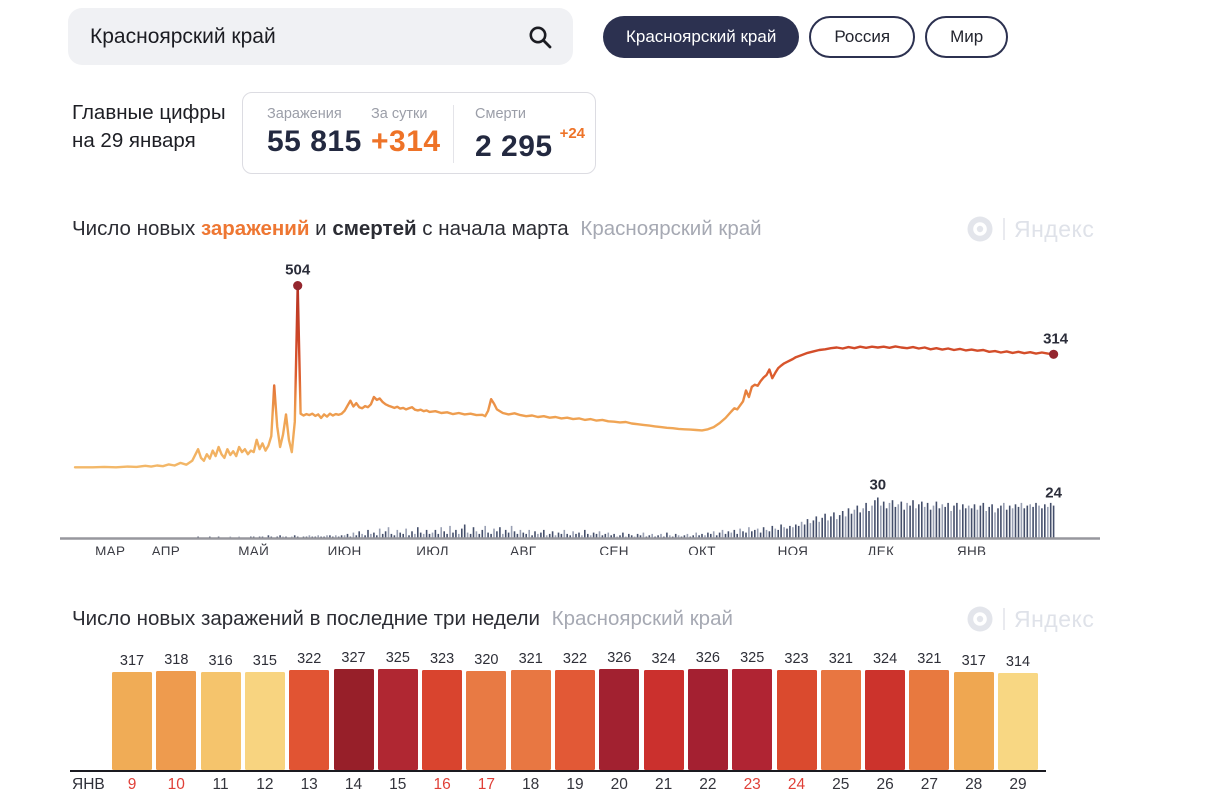 This screenshot has height=801, width=1212. I want to click on month-tick-label: ОКТ, so click(702, 549).